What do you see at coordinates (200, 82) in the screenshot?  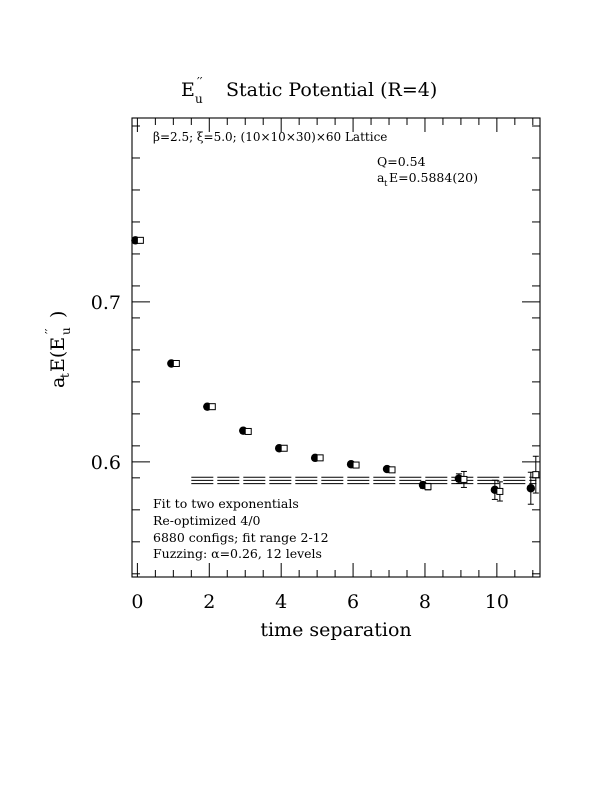 I see `title-state-superscript: ′′` at bounding box center [200, 82].